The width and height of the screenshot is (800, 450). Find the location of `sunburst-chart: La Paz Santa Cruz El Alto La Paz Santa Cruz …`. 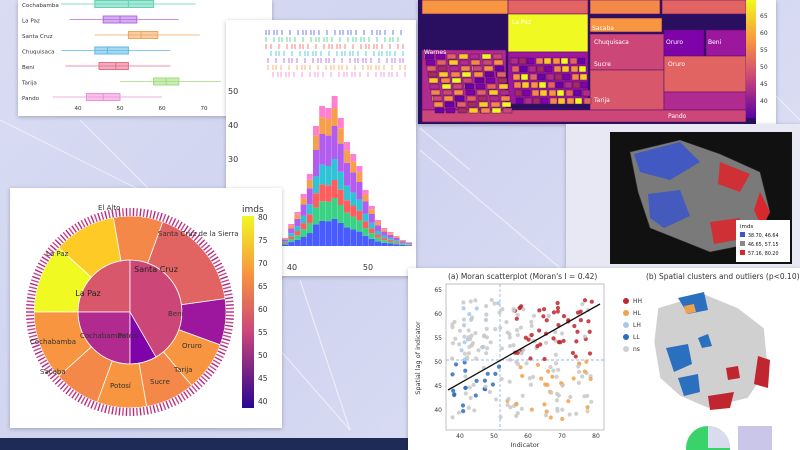

sunburst-chart: La Paz Santa Cruz El Alto La Paz Santa Cruz … is located at coordinates (147, 310).